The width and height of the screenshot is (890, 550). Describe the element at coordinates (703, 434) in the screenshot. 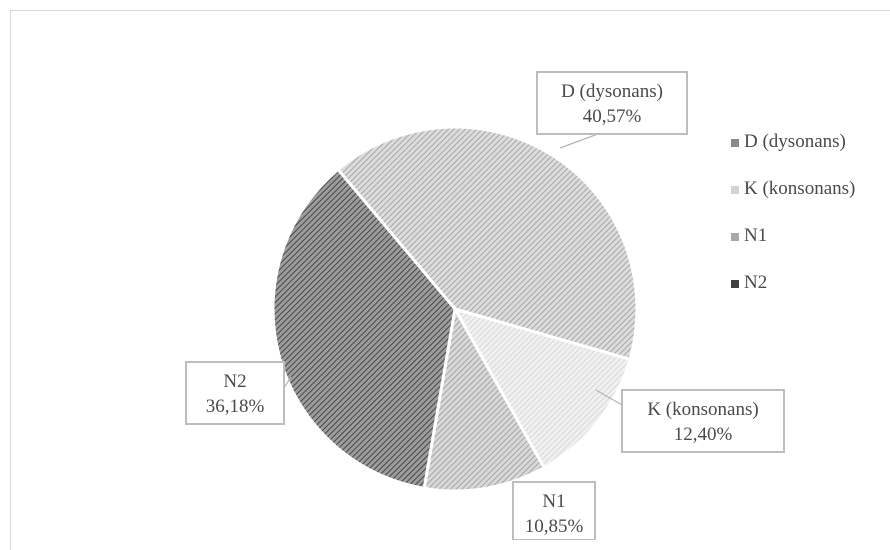

I see `data-label-value: 12,40%` at that location.